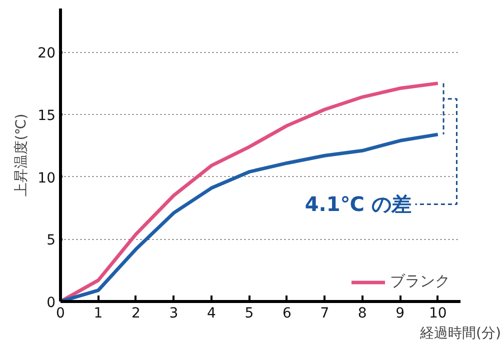 The height and width of the screenshot is (344, 500). I want to click on y-axis-title: 上昇温度(℃), so click(22, 155).